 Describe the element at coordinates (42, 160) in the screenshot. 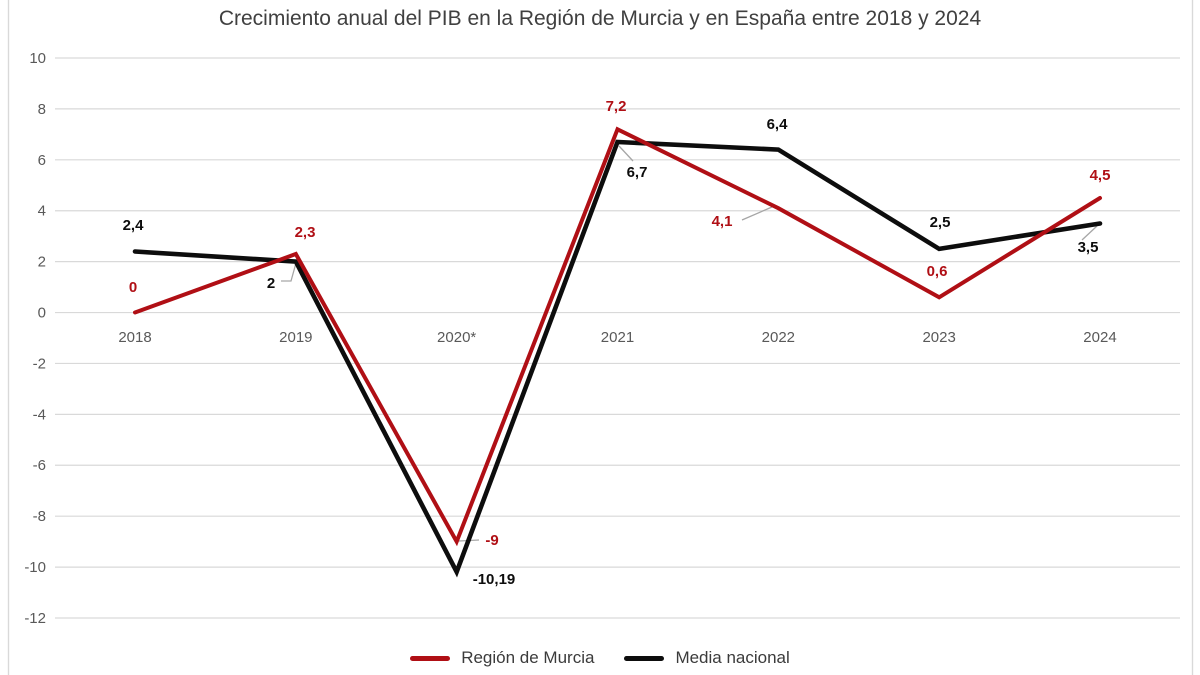

I see `y-tick-label: 6` at that location.